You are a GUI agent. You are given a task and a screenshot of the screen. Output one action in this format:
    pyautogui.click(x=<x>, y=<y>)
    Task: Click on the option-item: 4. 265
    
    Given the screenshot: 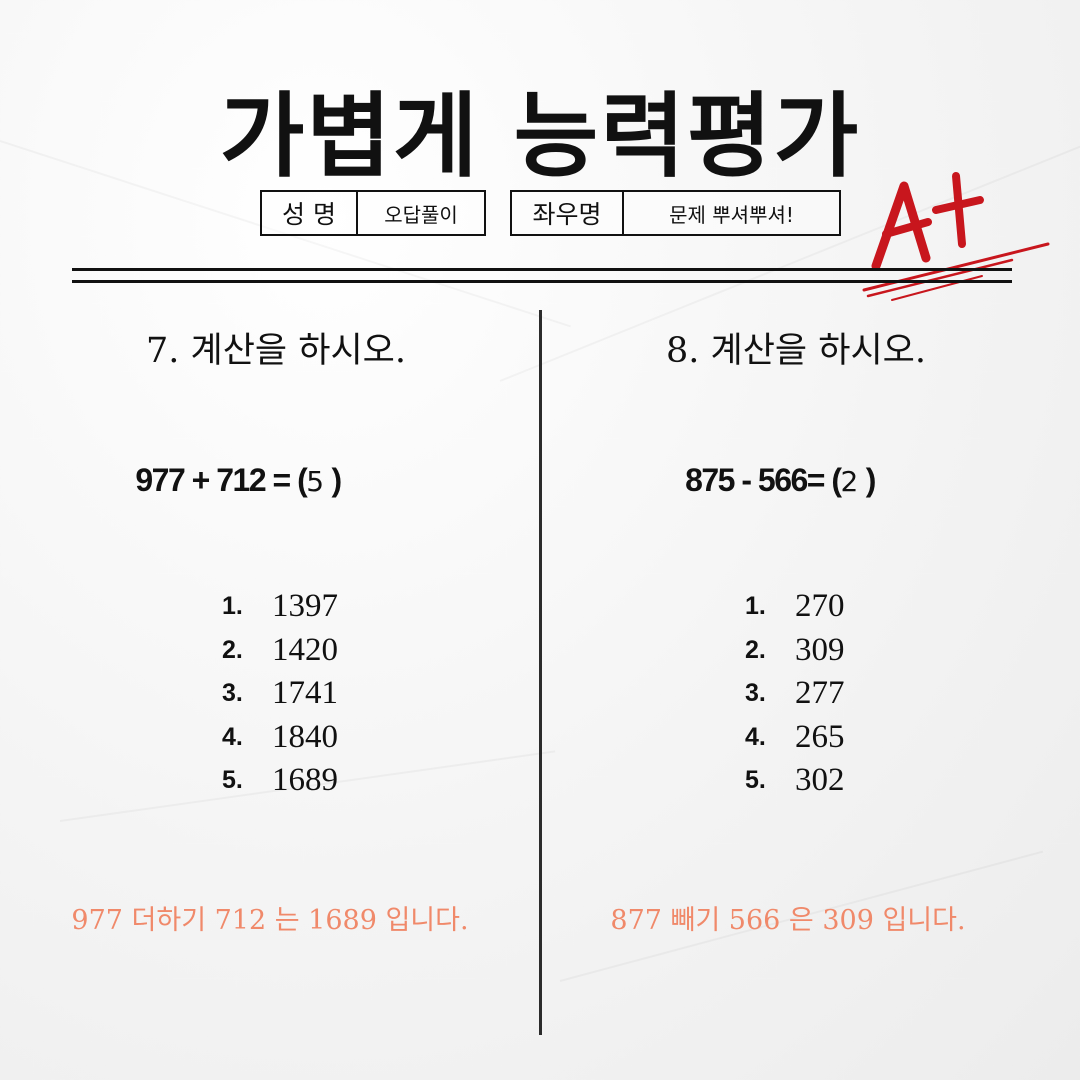 What is the action you would take?
    pyautogui.click(x=795, y=738)
    